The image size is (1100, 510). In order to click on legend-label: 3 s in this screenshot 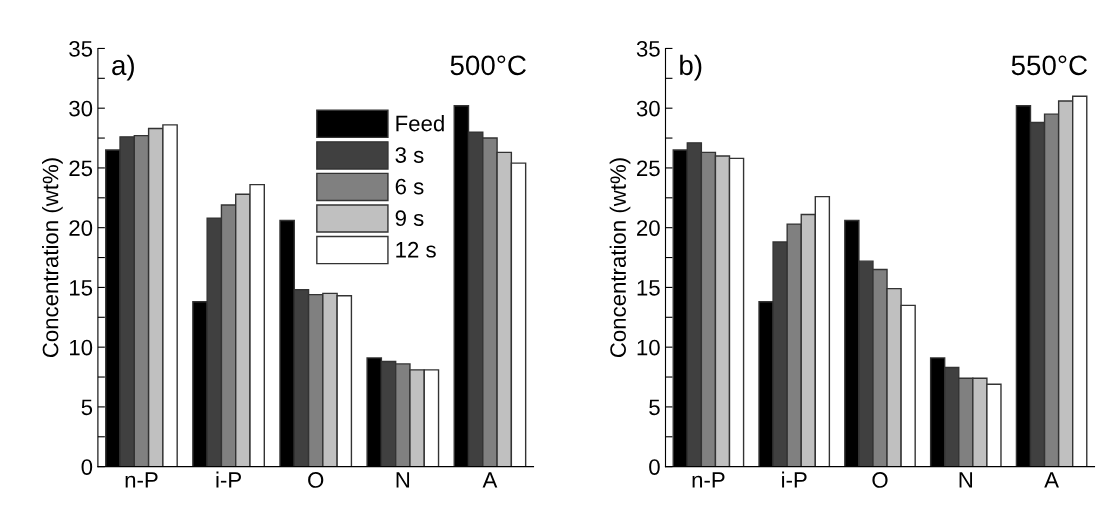, I will do `click(409, 155)`.